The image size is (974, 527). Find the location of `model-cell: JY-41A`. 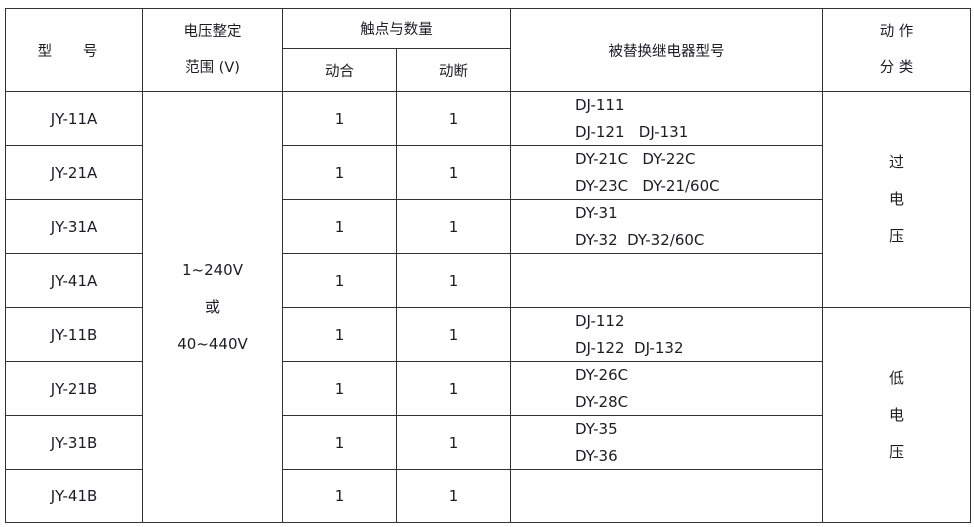

model-cell: JY-41A is located at coordinates (74, 280).